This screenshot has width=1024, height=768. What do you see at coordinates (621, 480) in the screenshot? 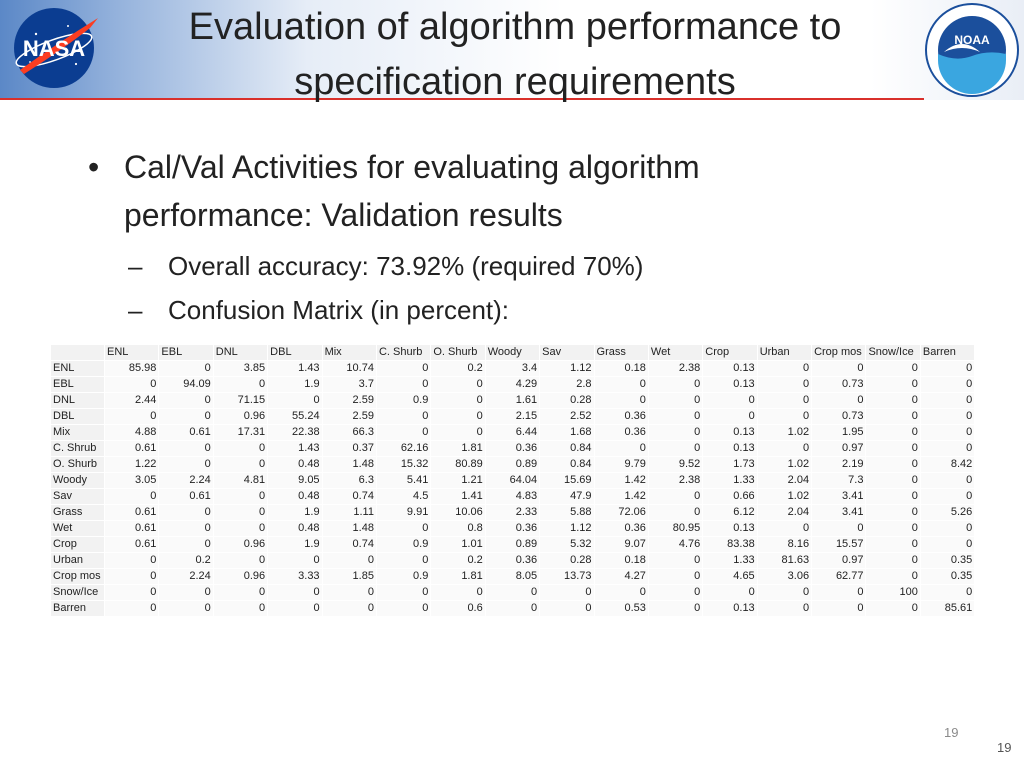
I see `matrix-cell: 1.42` at bounding box center [621, 480].